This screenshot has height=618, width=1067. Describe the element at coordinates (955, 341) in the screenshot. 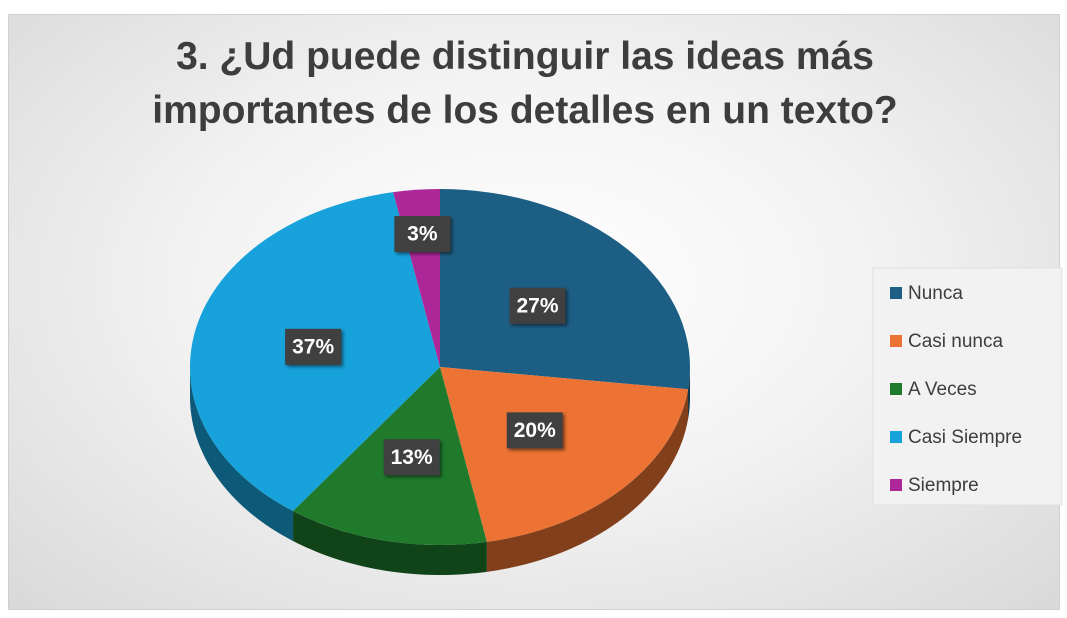

I see `legend-label: Casi nunca` at that location.